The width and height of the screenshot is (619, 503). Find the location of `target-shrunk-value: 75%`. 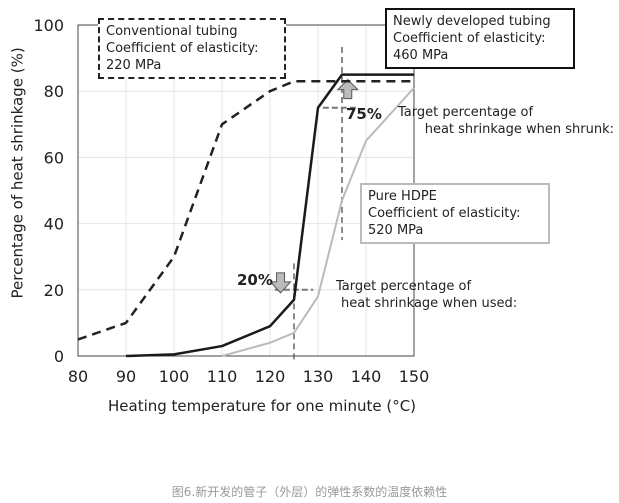

target-shrunk-value: 75% is located at coordinates (364, 114).